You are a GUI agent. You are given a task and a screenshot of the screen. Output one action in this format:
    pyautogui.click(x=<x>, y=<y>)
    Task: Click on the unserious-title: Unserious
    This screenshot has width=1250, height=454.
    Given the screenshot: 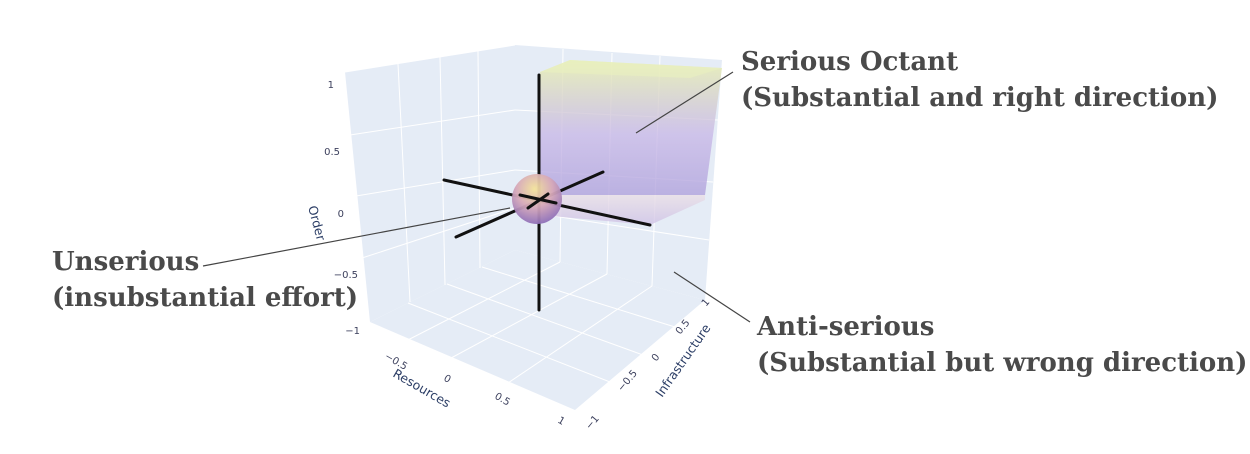 What is the action you would take?
    pyautogui.click(x=126, y=262)
    